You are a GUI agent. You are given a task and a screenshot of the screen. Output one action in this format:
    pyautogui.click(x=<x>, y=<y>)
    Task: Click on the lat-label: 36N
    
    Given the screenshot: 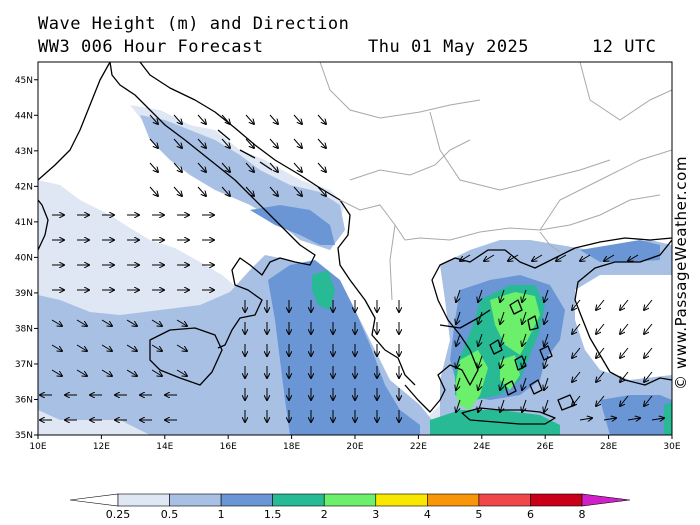 What is the action you would take?
    pyautogui.click(x=24, y=400)
    